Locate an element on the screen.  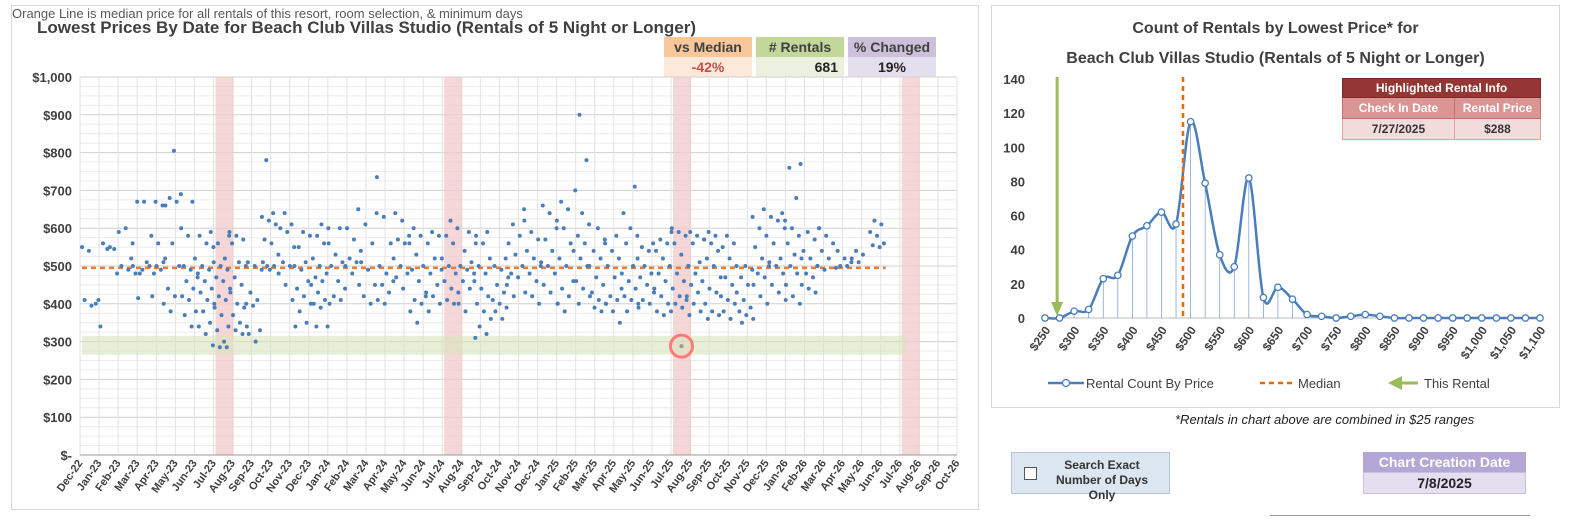
scatter-y-tick-label: $100 is located at coordinates (57, 417).